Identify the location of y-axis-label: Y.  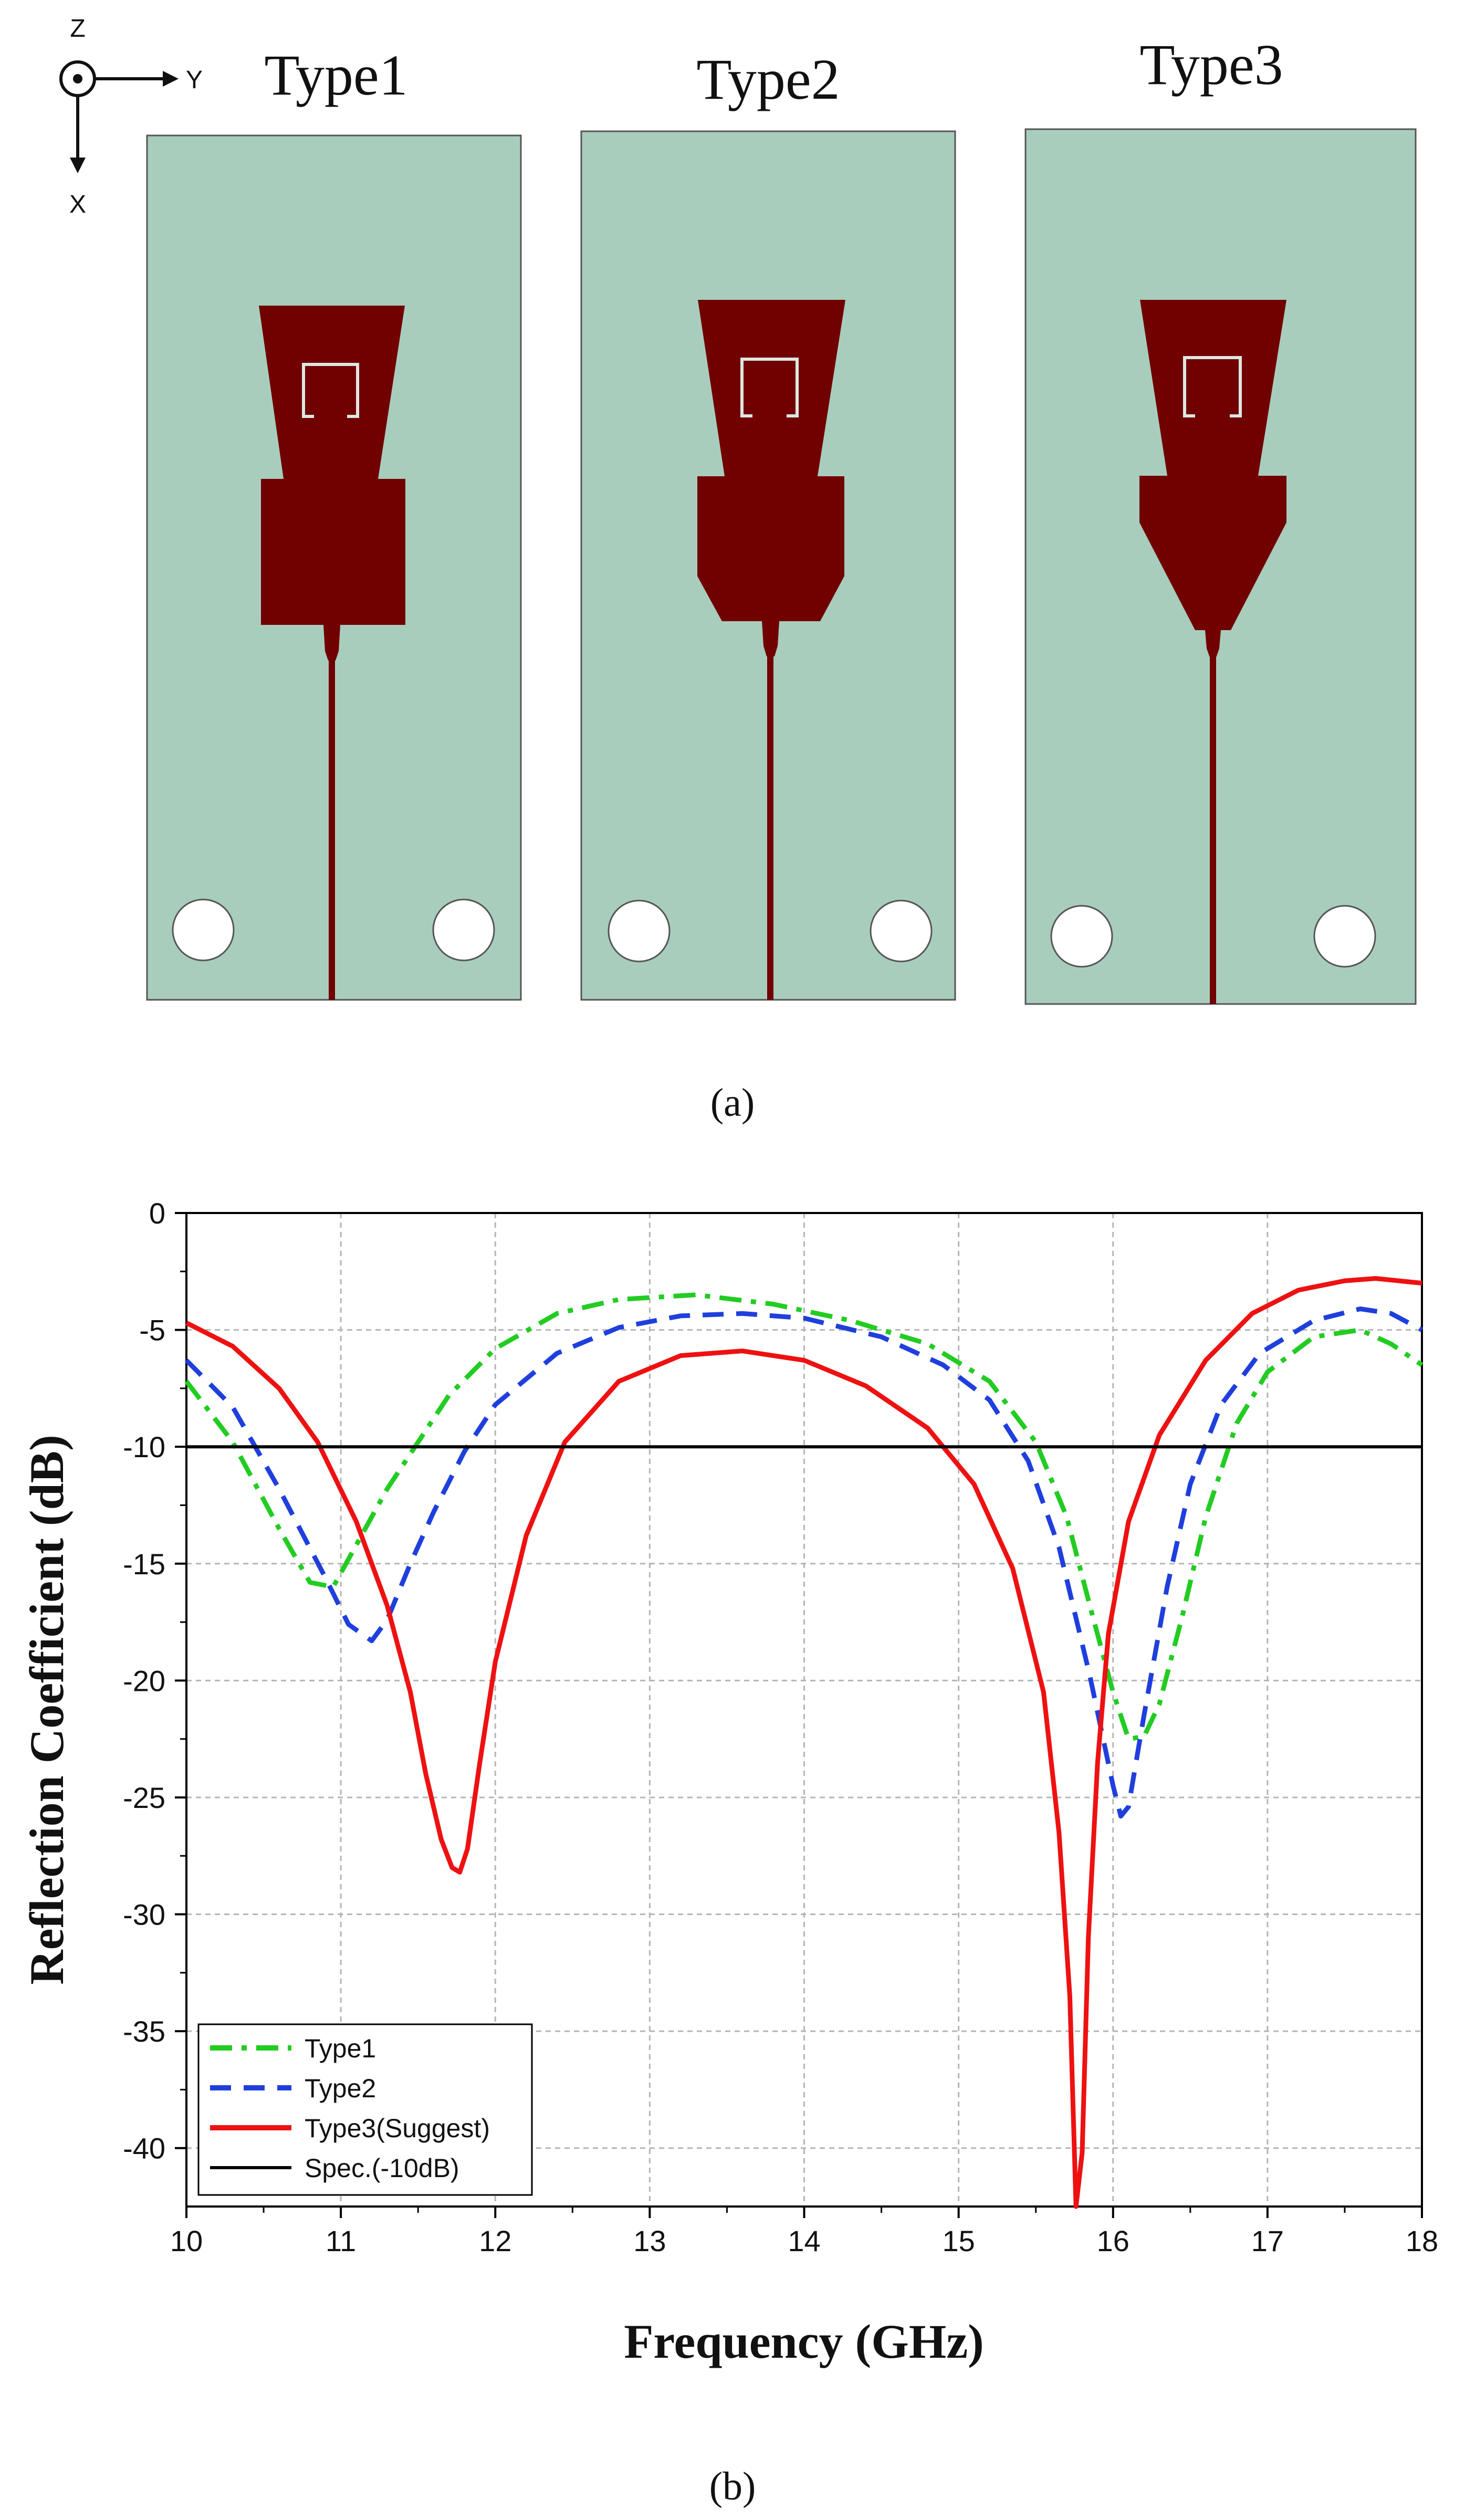
(194, 80).